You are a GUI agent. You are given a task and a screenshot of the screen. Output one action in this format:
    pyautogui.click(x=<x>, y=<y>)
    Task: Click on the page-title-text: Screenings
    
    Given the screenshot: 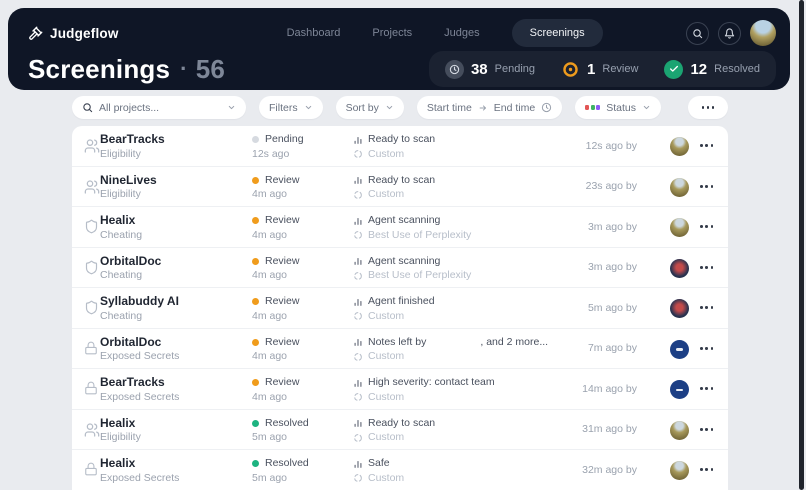 What is the action you would take?
    pyautogui.click(x=99, y=68)
    